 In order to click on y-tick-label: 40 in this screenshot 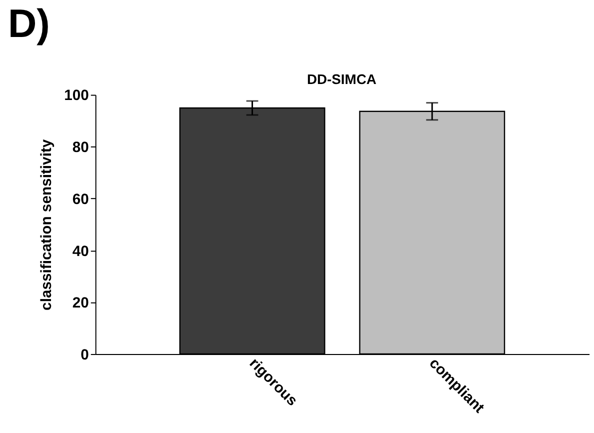, I will do `click(80, 252)`.